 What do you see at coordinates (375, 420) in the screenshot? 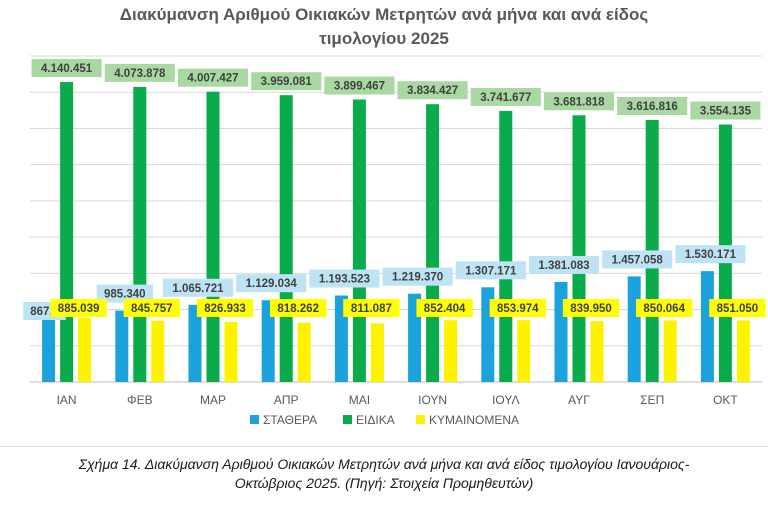
I see `legend-label-ΕΙΔΙΚΑ: ΕΙΔΙΚΑ` at bounding box center [375, 420].